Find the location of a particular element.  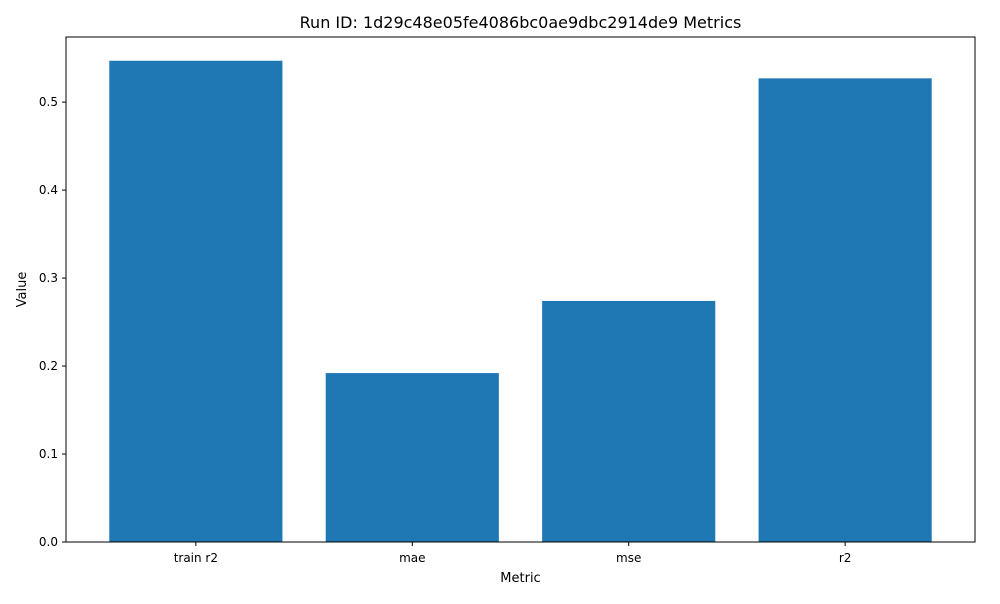

bar-mse is located at coordinates (629, 421).